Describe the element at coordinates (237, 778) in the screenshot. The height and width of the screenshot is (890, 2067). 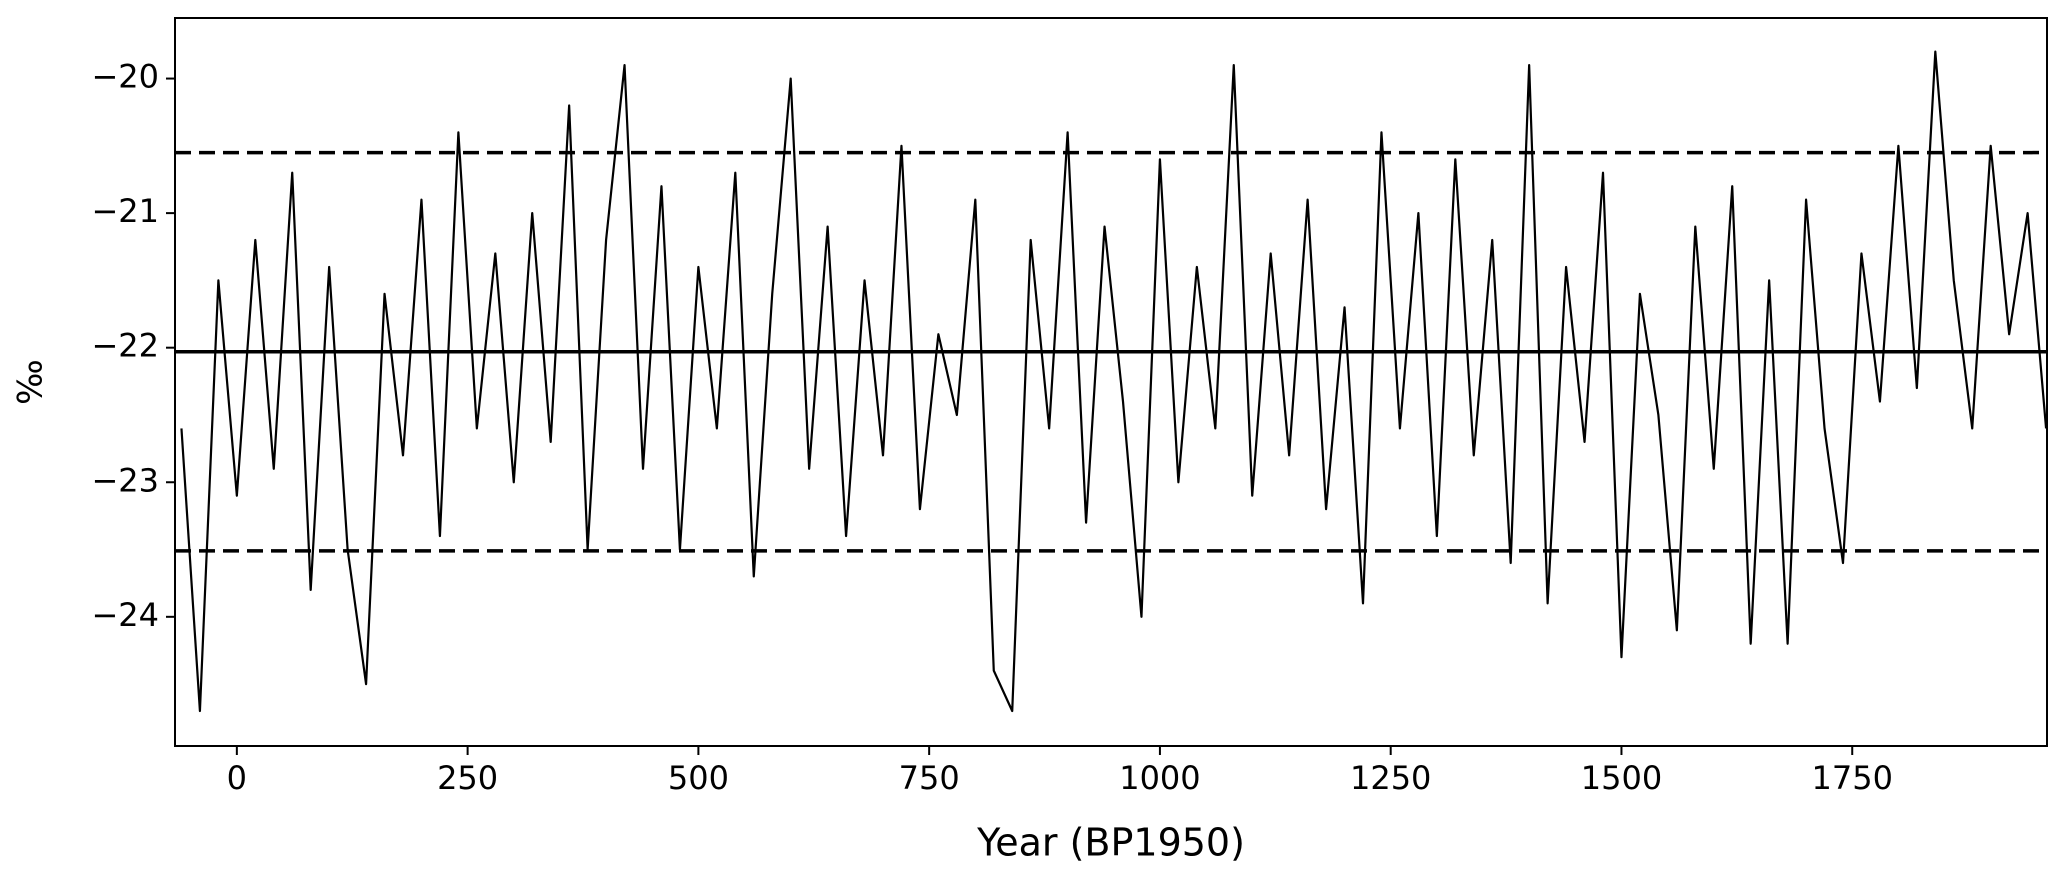
I see `x-tick-label: 0` at that location.